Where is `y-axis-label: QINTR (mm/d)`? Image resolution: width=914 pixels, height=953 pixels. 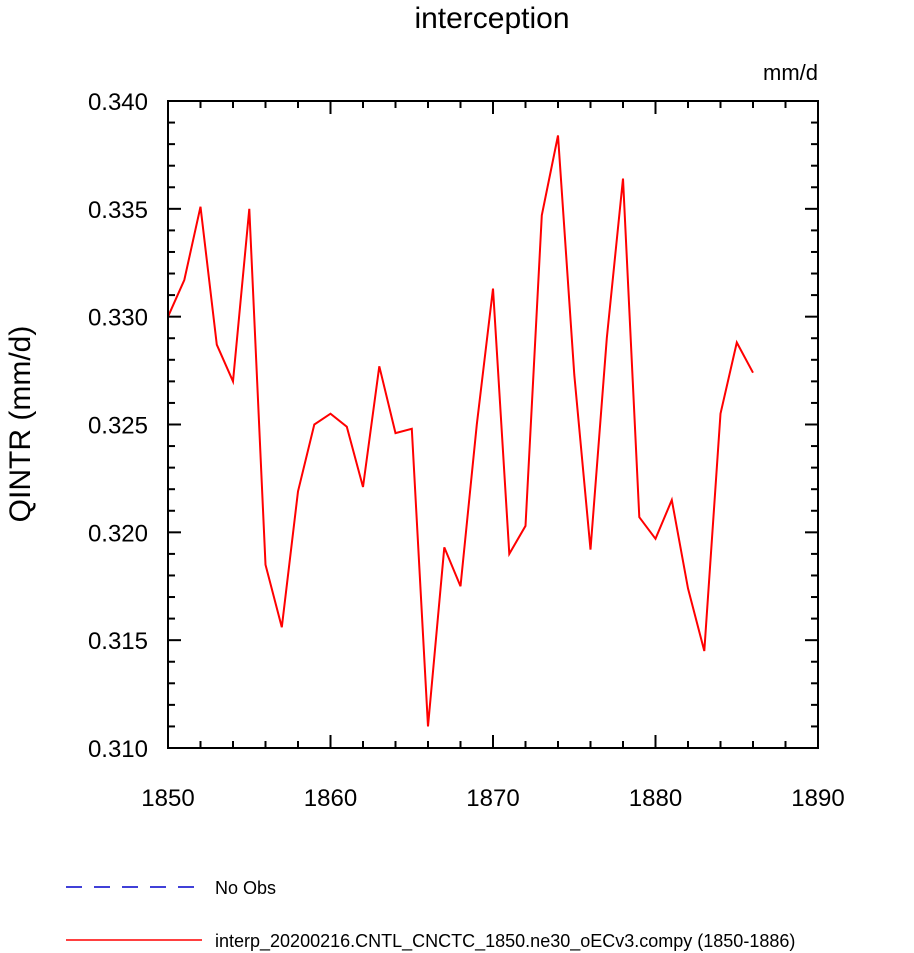
y-axis-label: QINTR (mm/d) is located at coordinates (20, 424).